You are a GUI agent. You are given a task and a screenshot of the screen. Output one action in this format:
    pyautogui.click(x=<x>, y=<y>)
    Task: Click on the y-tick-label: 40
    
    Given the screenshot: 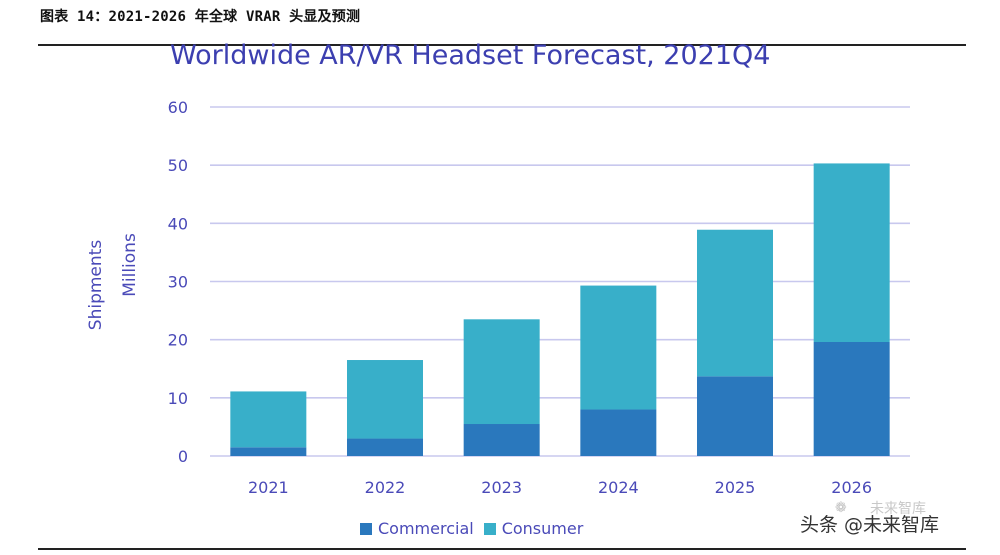 What is the action you would take?
    pyautogui.click(x=178, y=223)
    